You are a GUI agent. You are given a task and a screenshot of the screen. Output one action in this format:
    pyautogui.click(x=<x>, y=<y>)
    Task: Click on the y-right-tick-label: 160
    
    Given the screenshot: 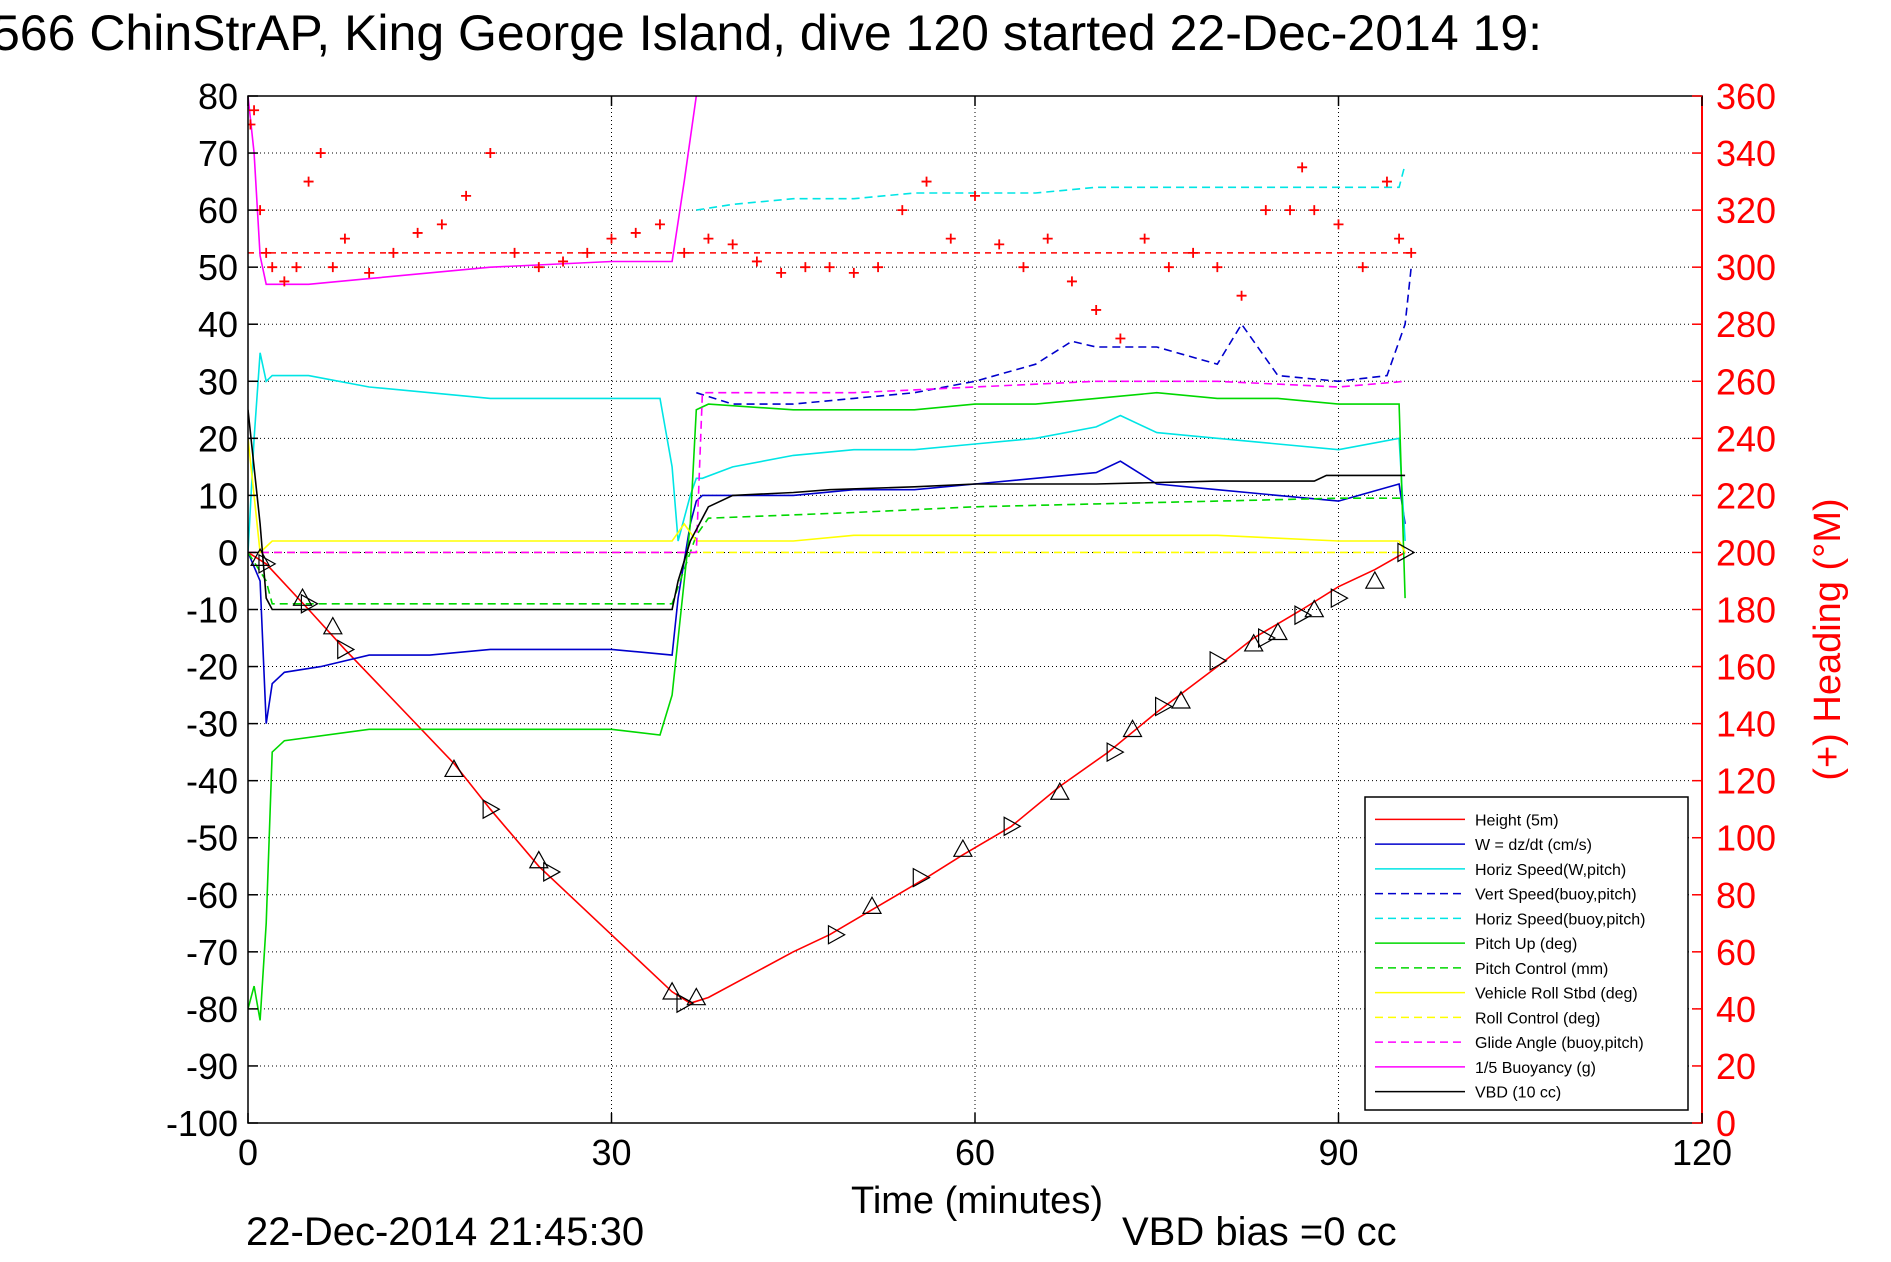 What is the action you would take?
    pyautogui.click(x=1746, y=667)
    